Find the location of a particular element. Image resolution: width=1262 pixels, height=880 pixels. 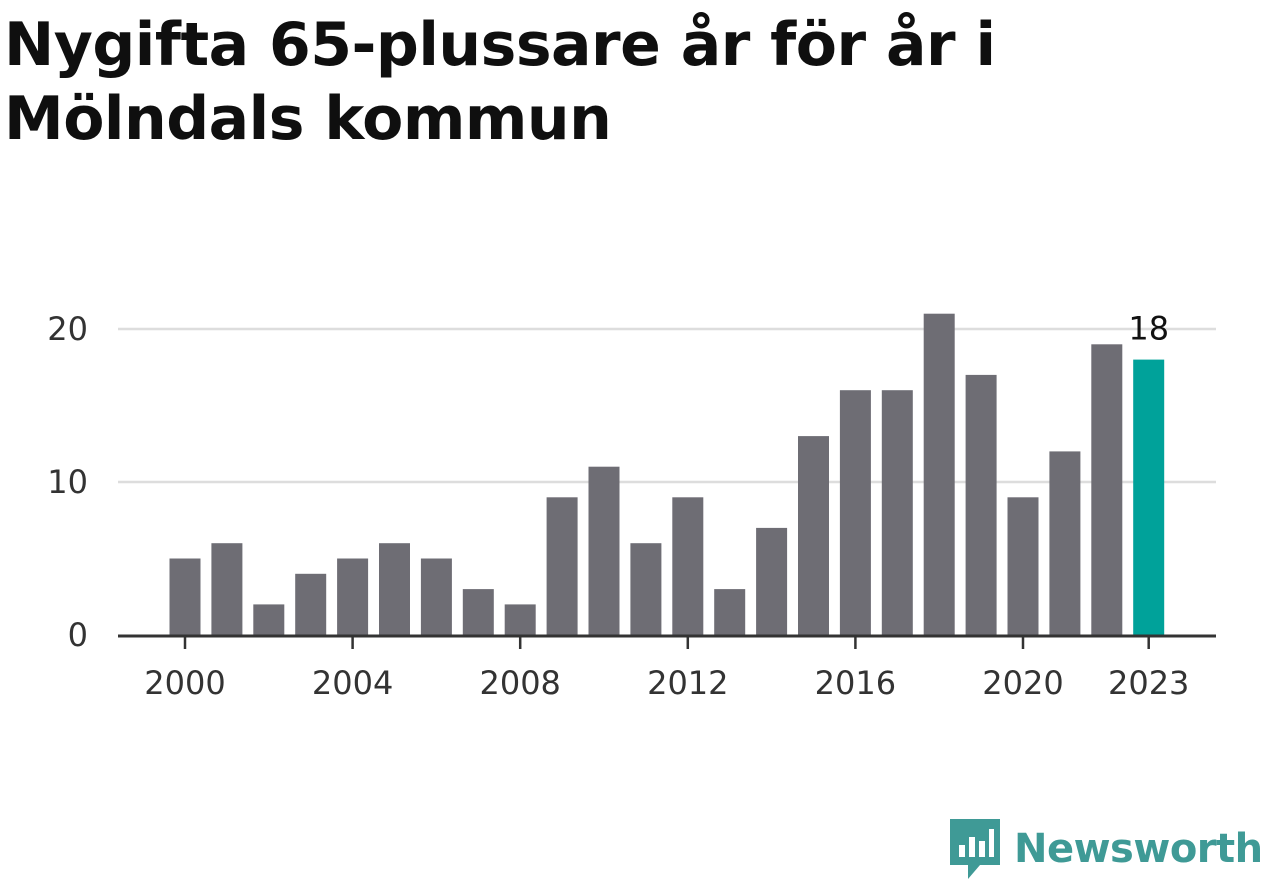

bar-2011 is located at coordinates (646, 589).